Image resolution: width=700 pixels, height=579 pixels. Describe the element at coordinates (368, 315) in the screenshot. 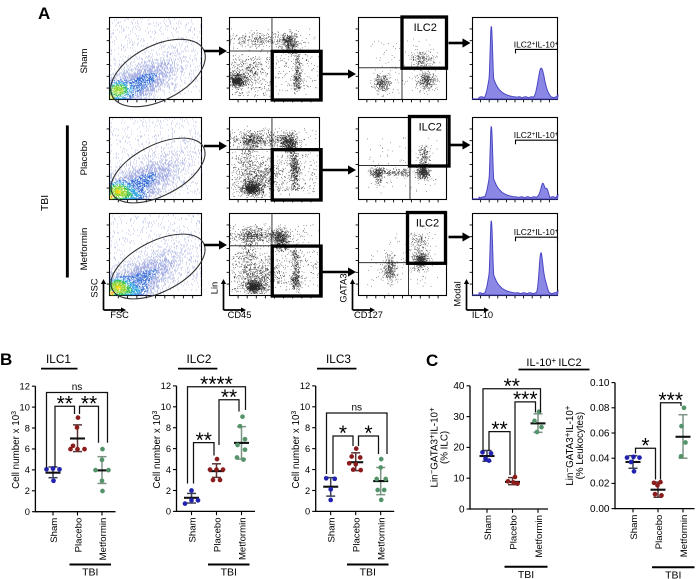

I see `svg-text: CD127` at that location.